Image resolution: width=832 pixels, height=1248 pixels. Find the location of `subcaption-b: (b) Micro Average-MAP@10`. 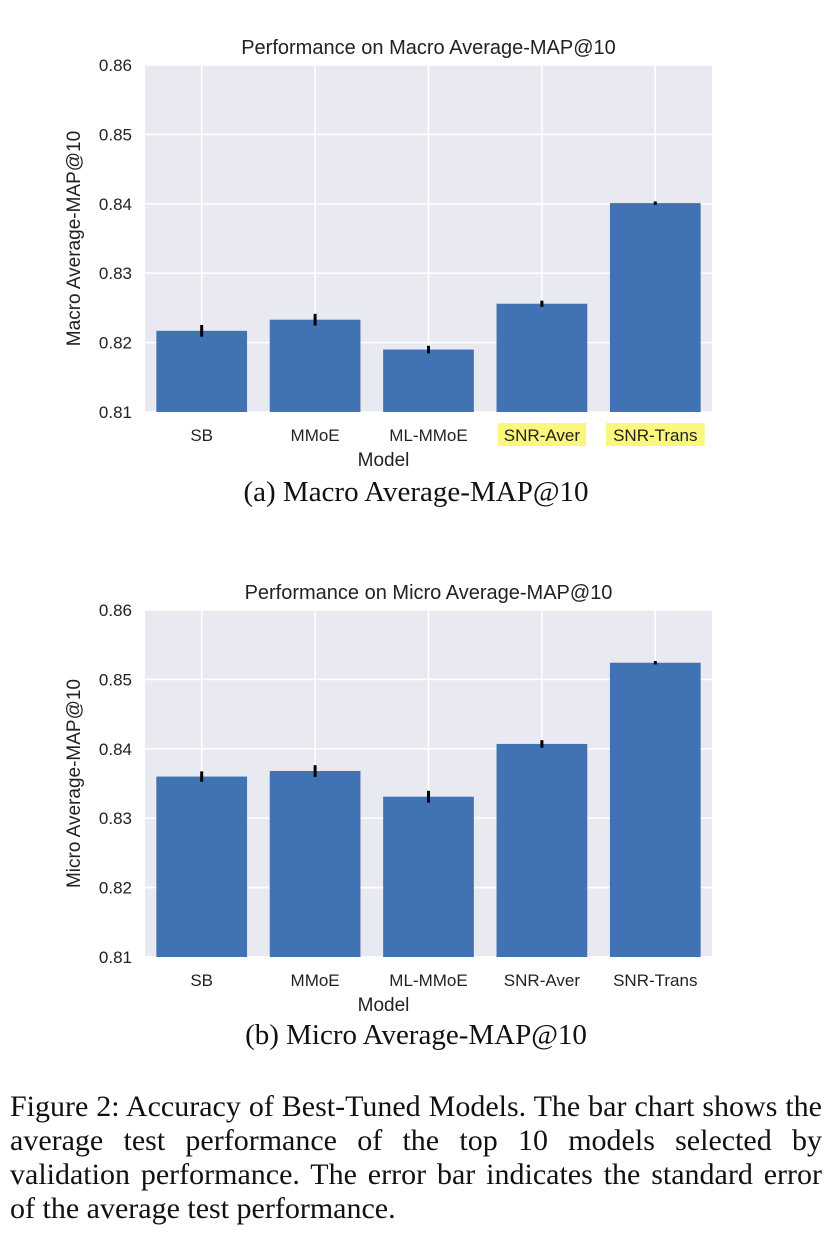

subcaption-b: (b) Micro Average-MAP@10 is located at coordinates (416, 1035).